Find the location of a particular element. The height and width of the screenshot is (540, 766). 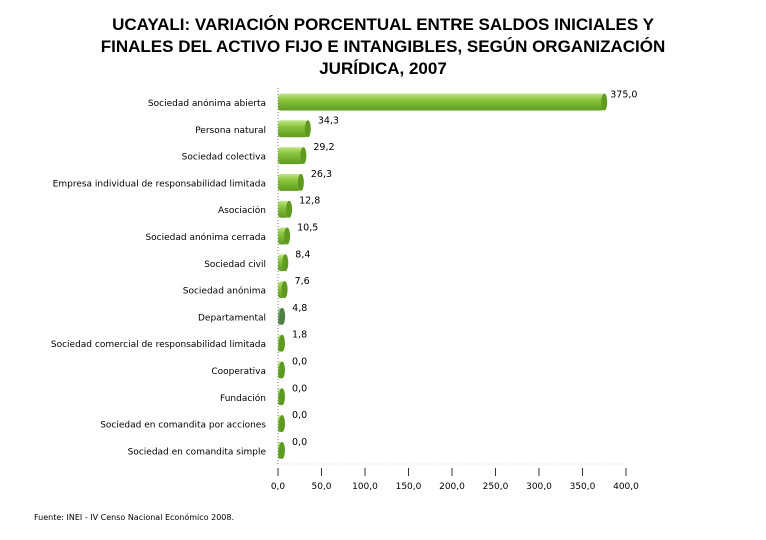

data-label: 12,8 is located at coordinates (309, 201).